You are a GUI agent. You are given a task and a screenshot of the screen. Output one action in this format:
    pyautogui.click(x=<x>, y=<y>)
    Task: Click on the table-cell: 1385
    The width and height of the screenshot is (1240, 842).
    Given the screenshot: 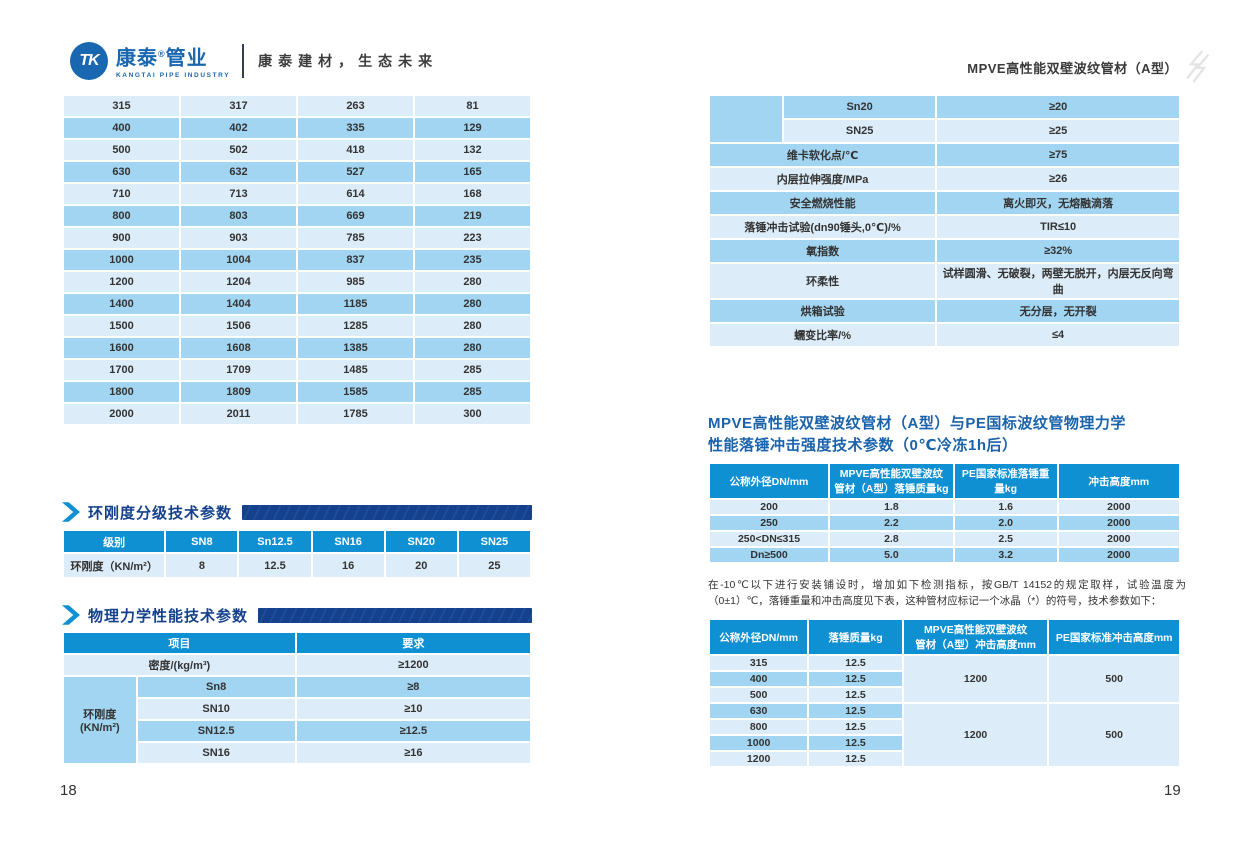 What is the action you would take?
    pyautogui.click(x=355, y=348)
    